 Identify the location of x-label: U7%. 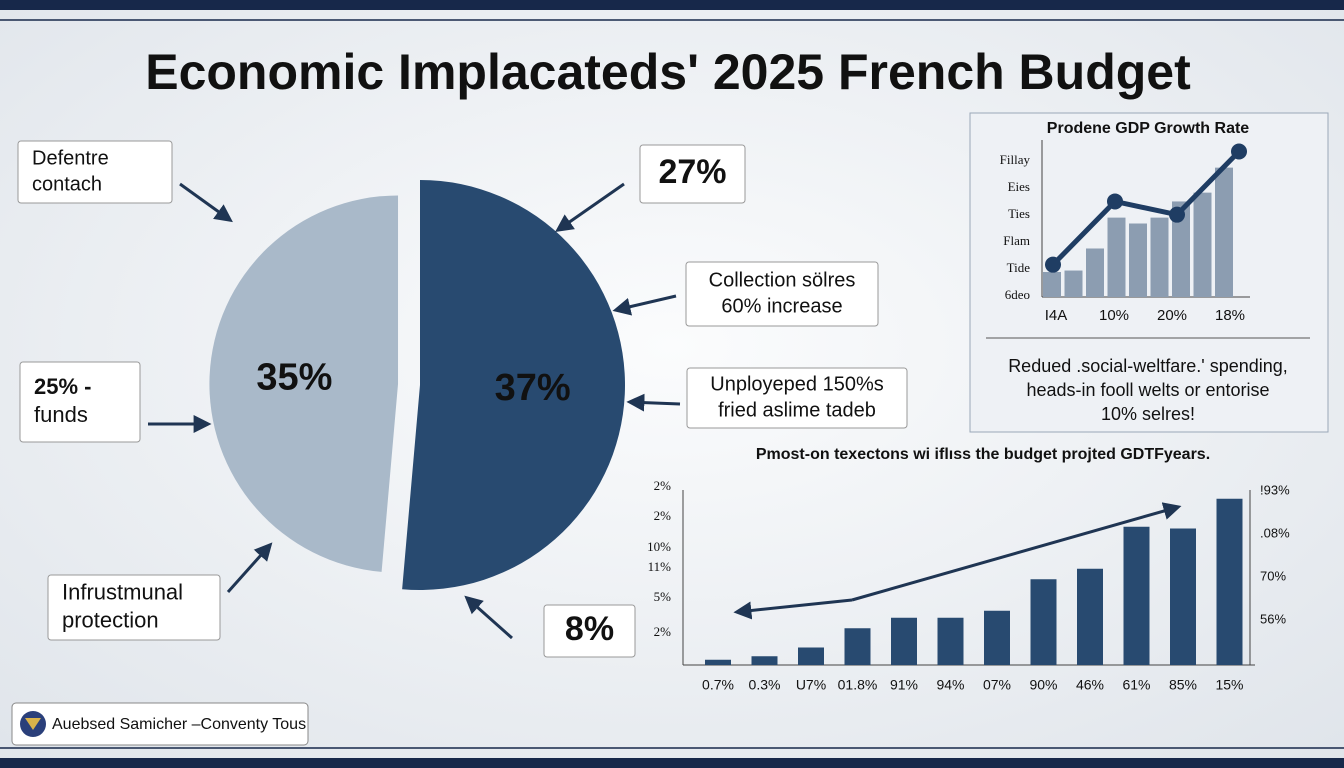
(811, 685).